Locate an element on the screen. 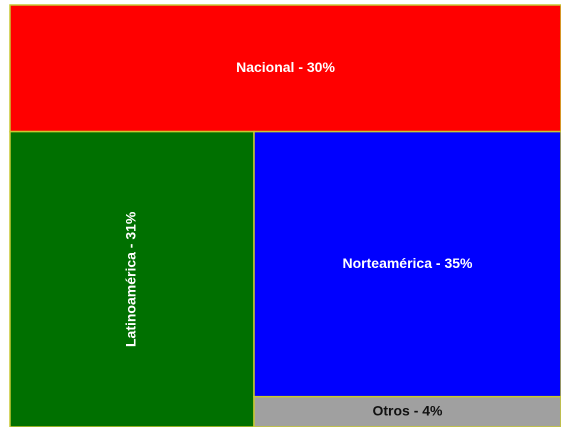  tile-label: Latinoamérica - 31% is located at coordinates (131, 279).